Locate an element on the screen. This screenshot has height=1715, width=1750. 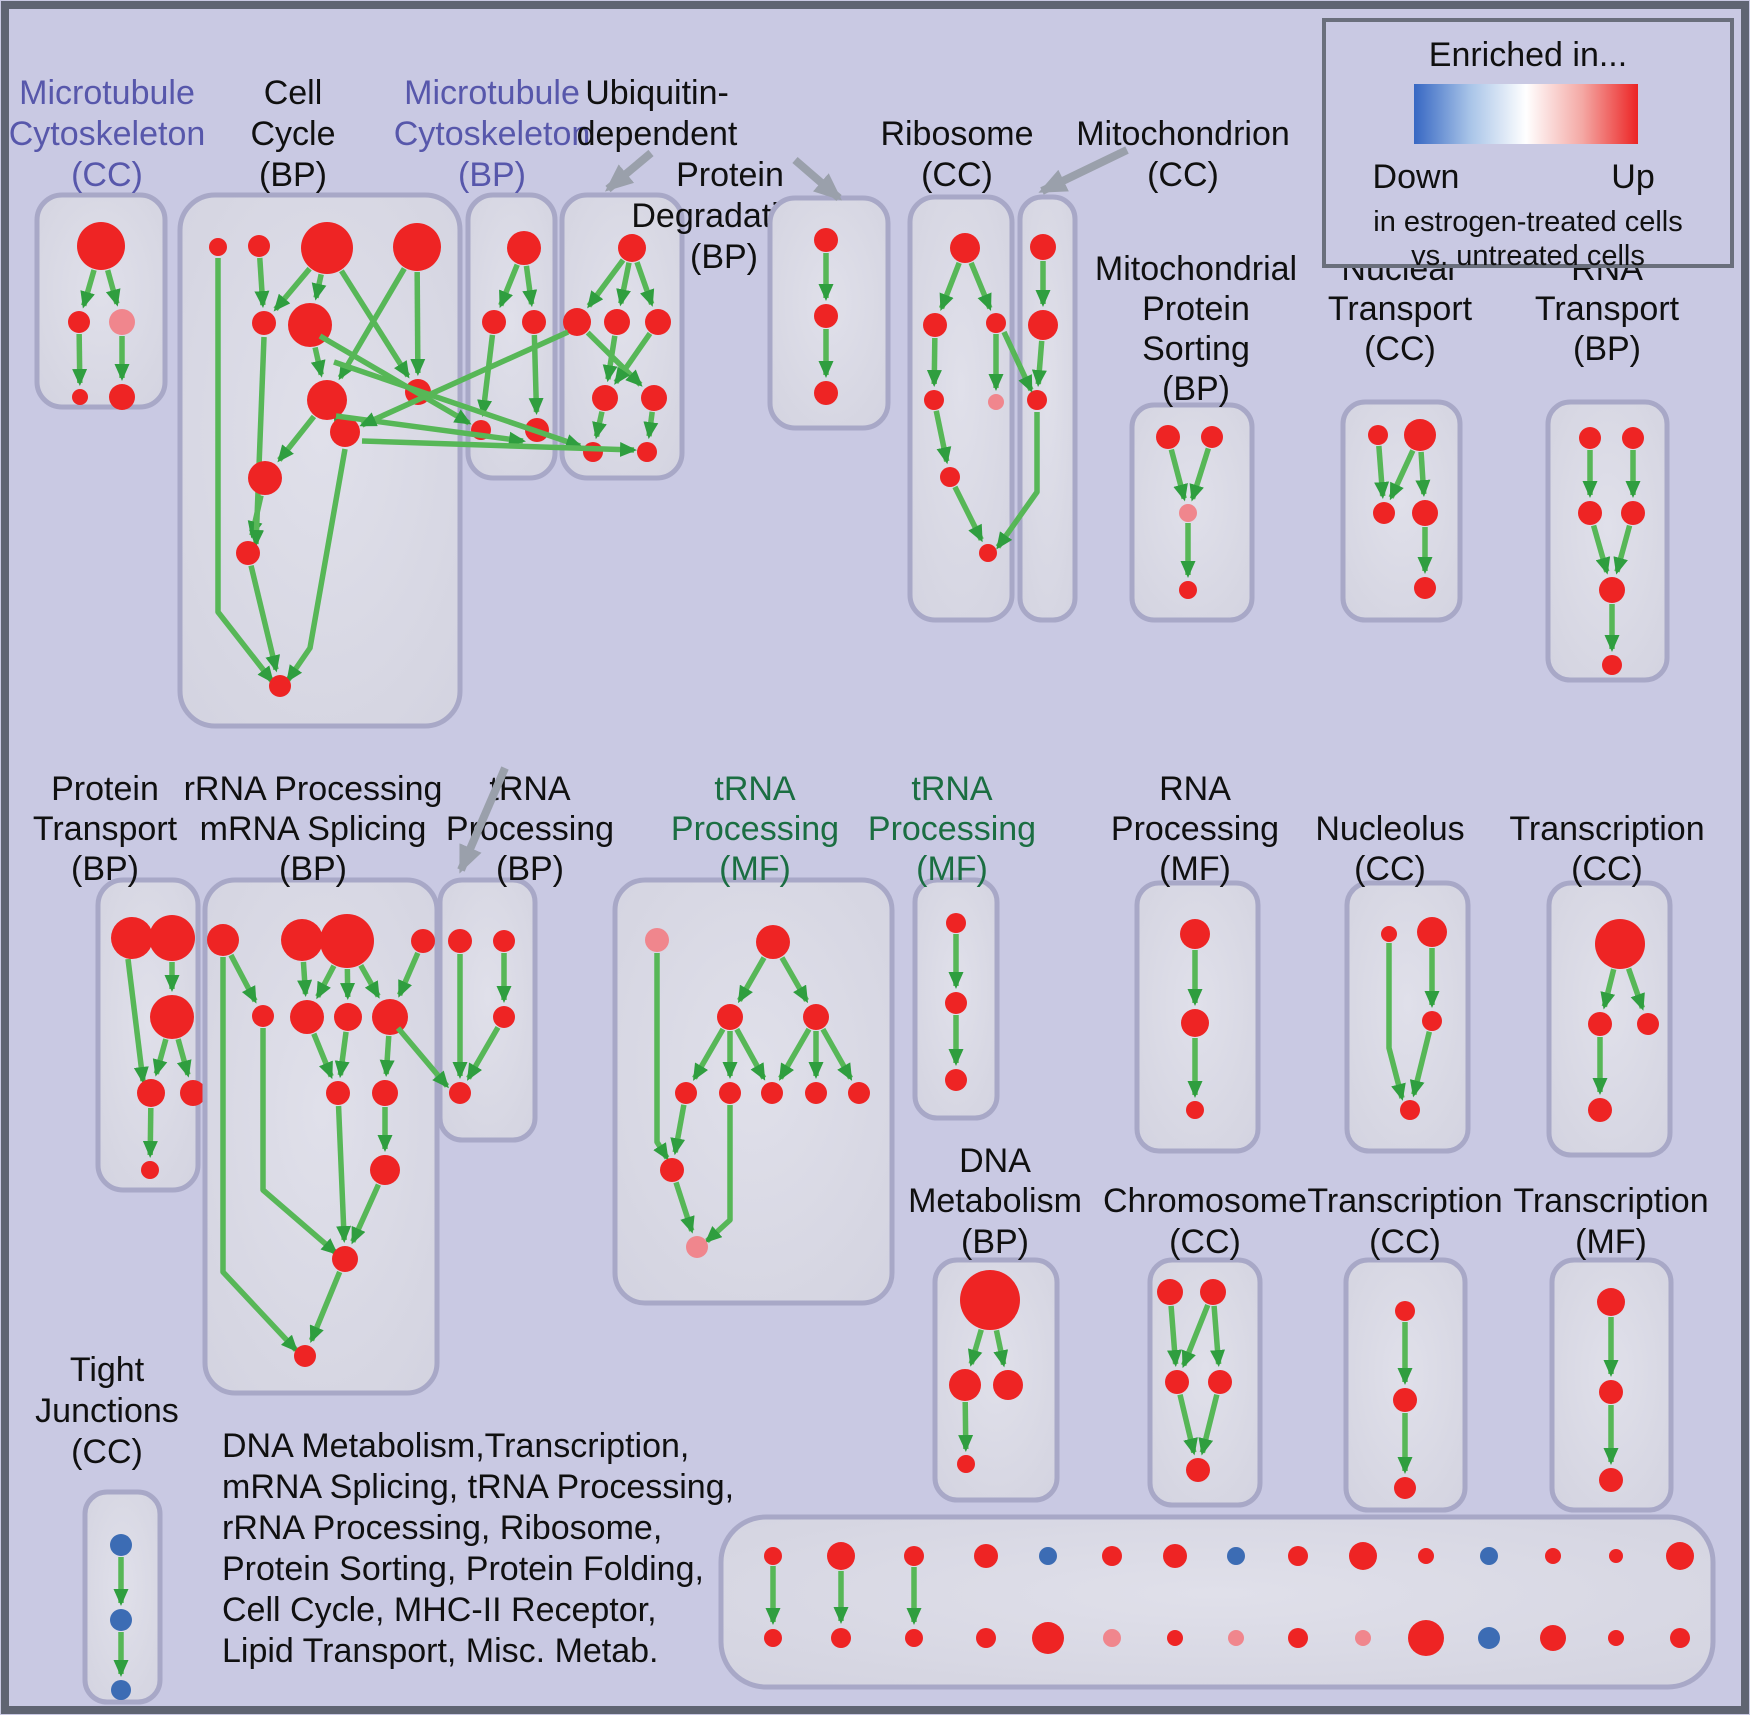
cluster-label: Microtubule is located at coordinates (492, 93).